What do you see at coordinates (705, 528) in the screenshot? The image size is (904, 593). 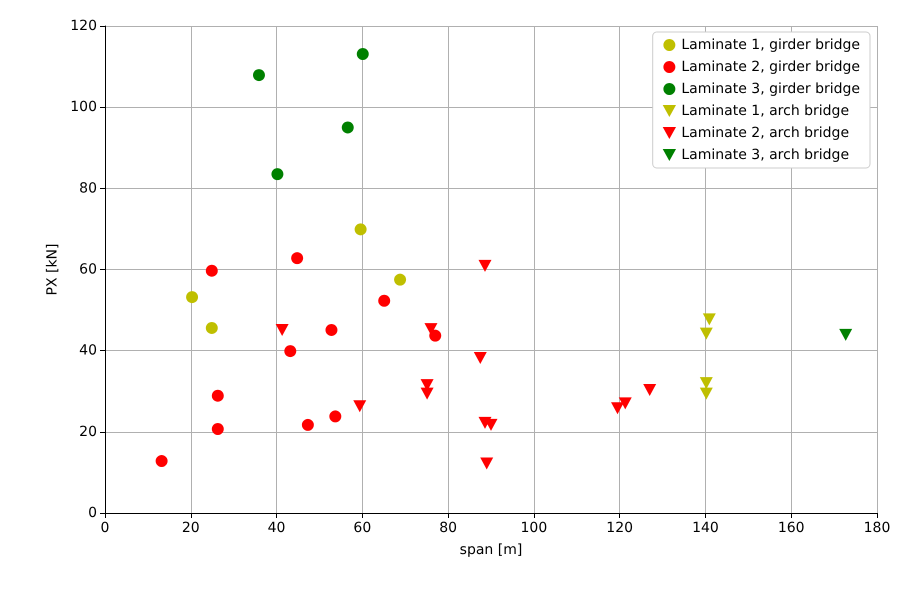 I see `x-tick-label: 140` at bounding box center [705, 528].